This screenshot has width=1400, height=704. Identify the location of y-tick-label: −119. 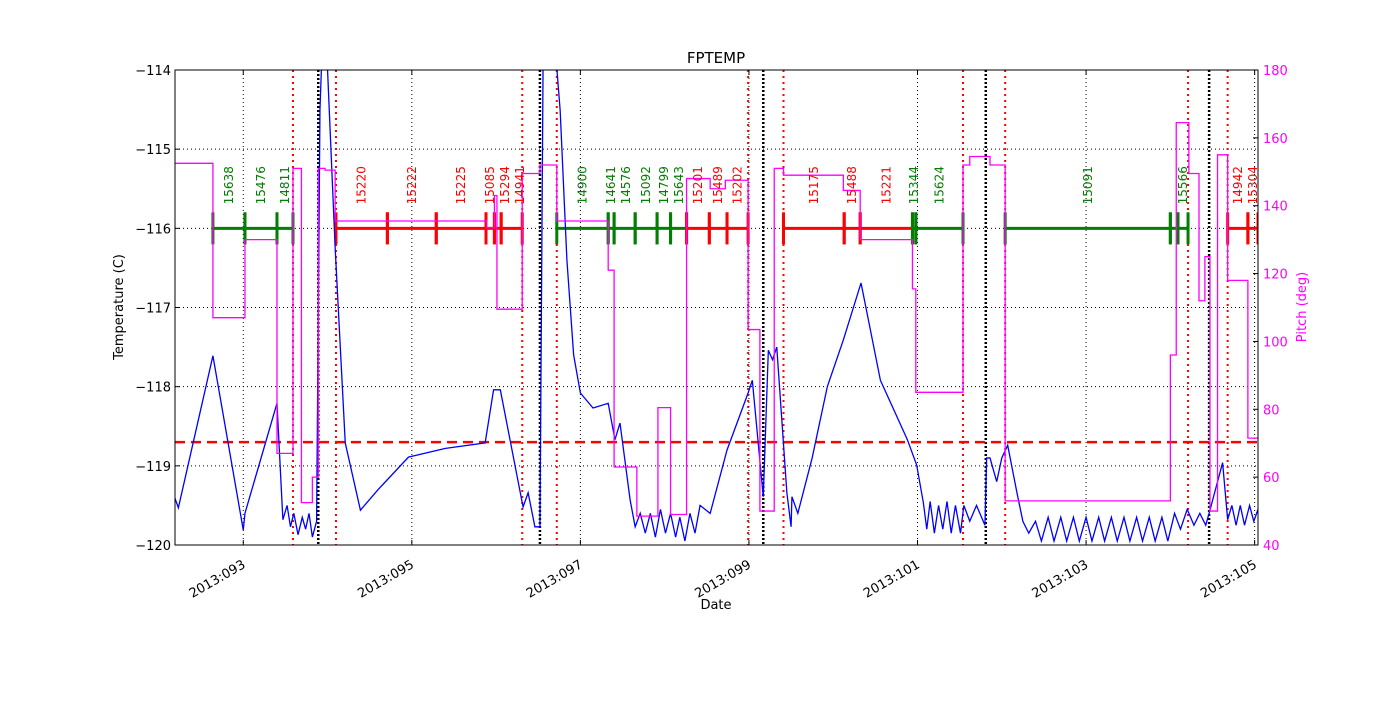
(153, 467).